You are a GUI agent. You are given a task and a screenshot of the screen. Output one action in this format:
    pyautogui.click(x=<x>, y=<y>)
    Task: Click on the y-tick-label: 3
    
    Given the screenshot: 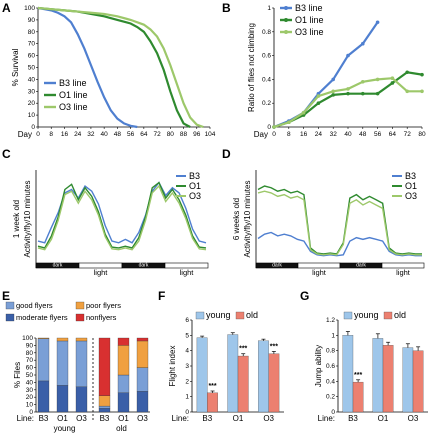 What is the action you would take?
    pyautogui.click(x=187, y=366)
    